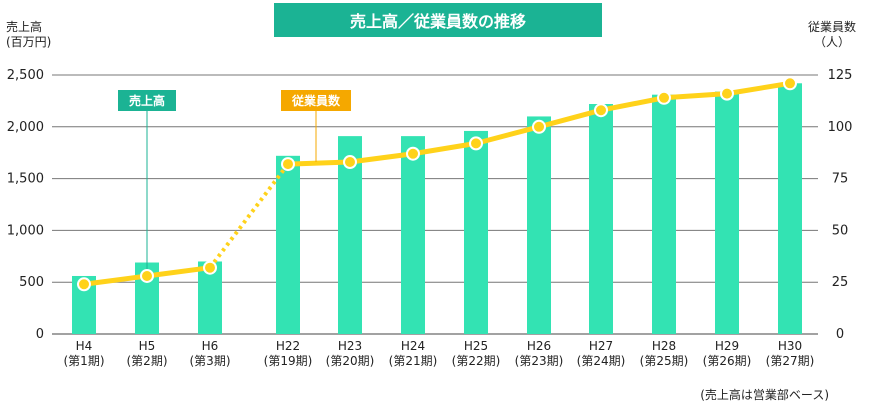 This screenshot has width=875, height=405. I want to click on chart-note: (売上高は営業部ベース), so click(764, 395).